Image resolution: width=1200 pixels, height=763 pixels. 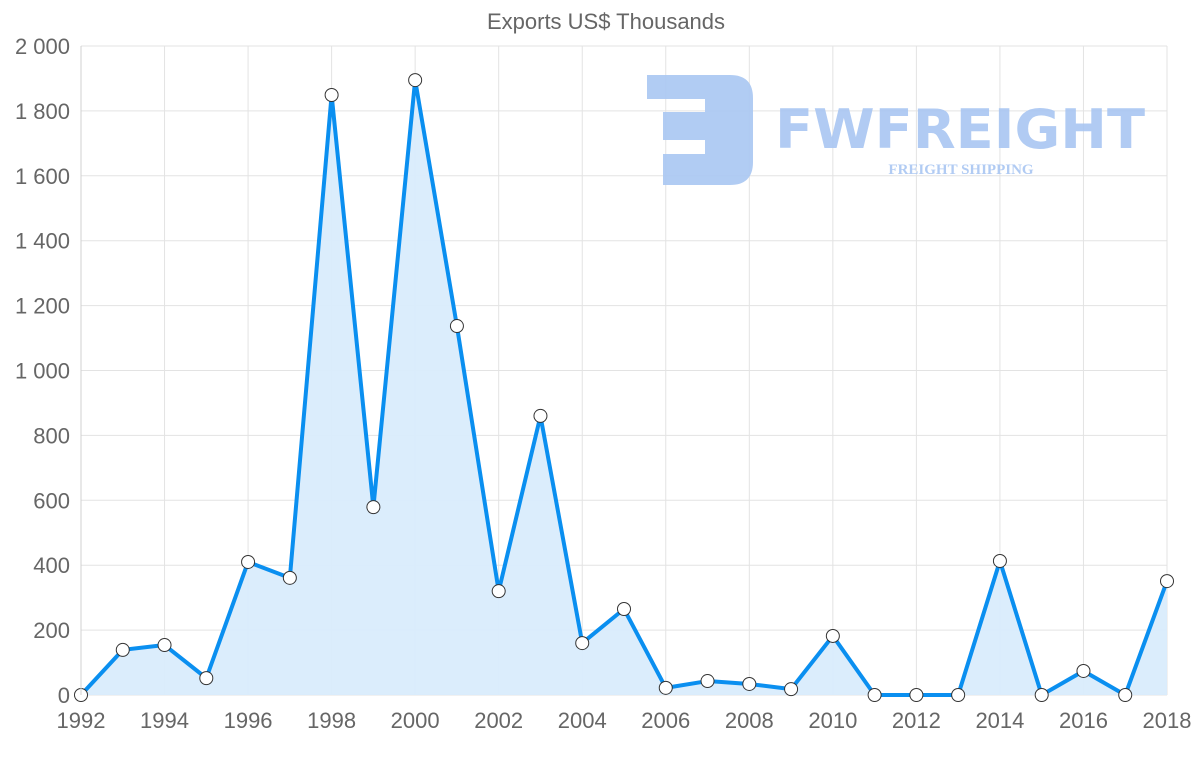 What do you see at coordinates (81, 720) in the screenshot?
I see `x-tick-label: 1992` at bounding box center [81, 720].